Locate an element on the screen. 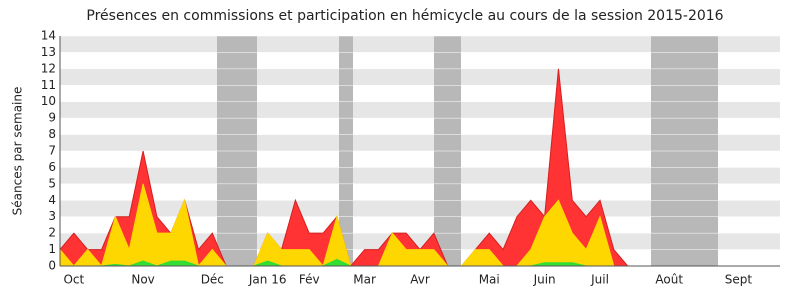  x-tick-label: Avr is located at coordinates (420, 280).